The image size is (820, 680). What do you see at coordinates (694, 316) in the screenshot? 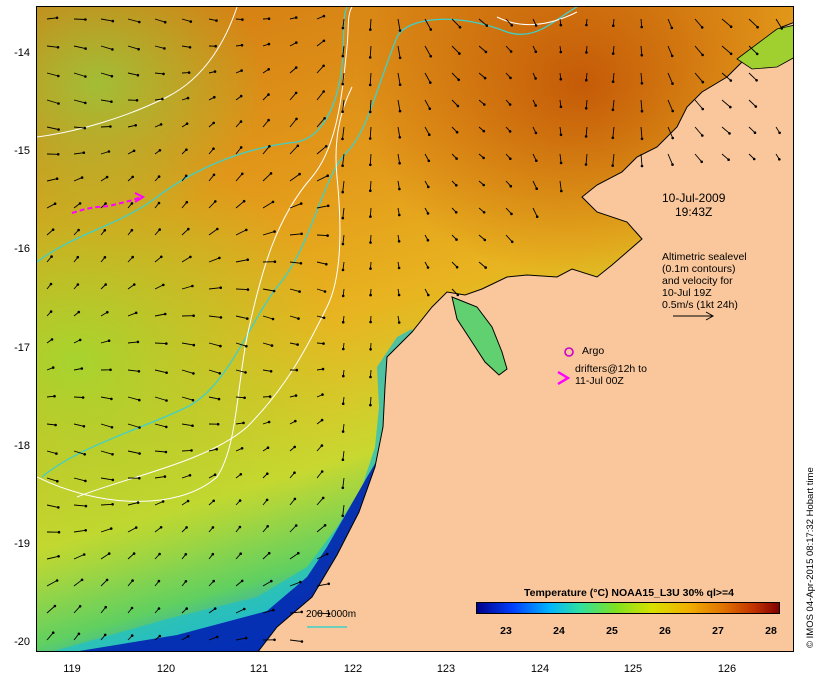
I see `velocity-scale-arrow` at bounding box center [694, 316].